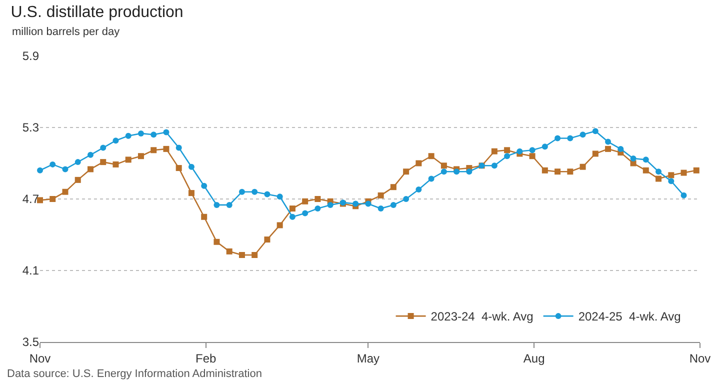  What do you see at coordinates (482, 317) in the screenshot?
I see `legend-label: 2023-24 4-wk. Avg` at bounding box center [482, 317].